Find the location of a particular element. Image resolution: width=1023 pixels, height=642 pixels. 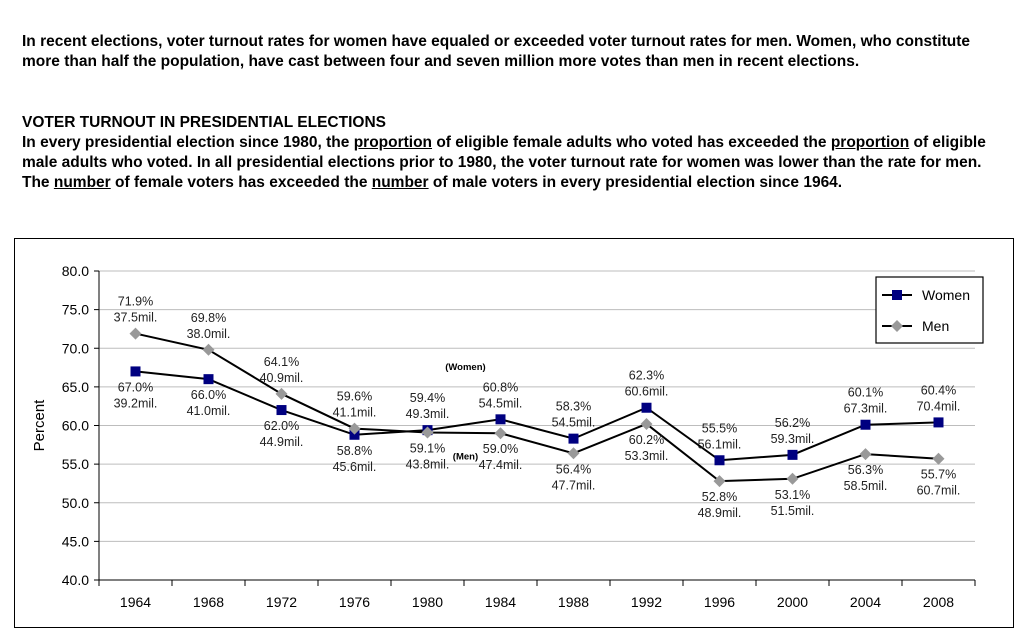

men-pct-label: 64.1% is located at coordinates (281, 362).